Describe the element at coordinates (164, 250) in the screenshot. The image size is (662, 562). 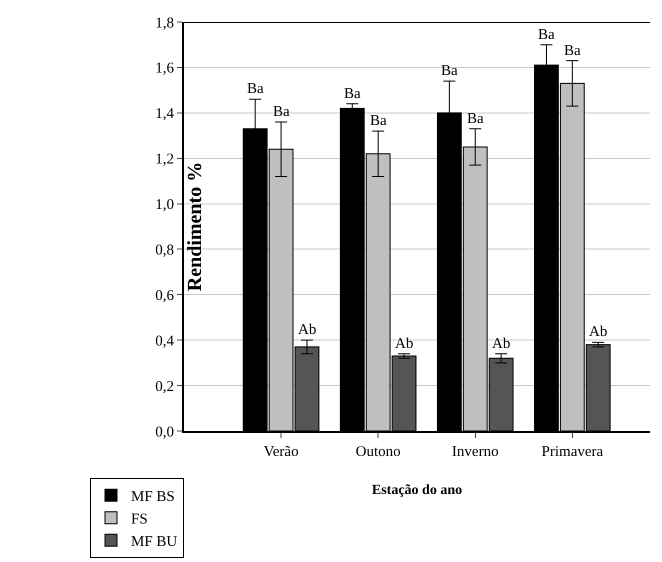
I see `y-tick-label: 0,8` at that location.